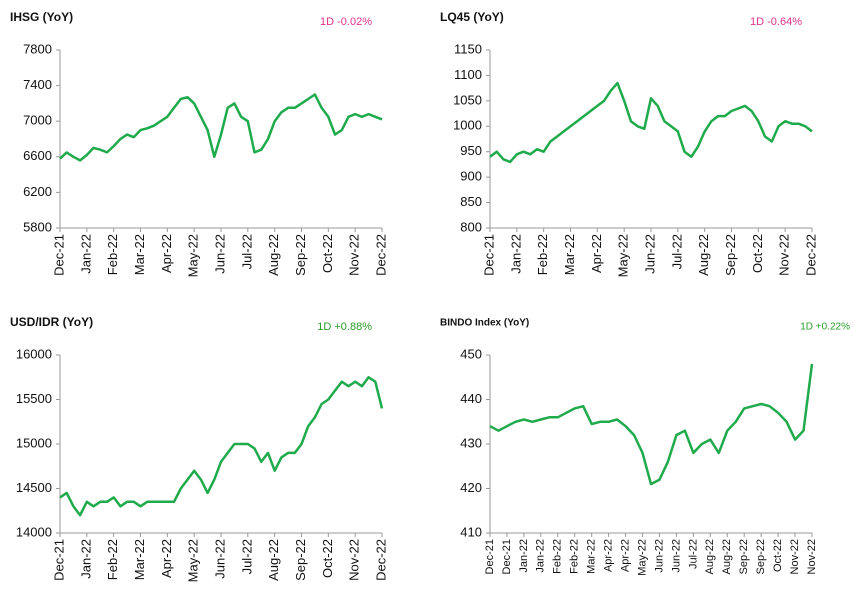  I want to click on y-tick-label: 800, so click(471, 226).